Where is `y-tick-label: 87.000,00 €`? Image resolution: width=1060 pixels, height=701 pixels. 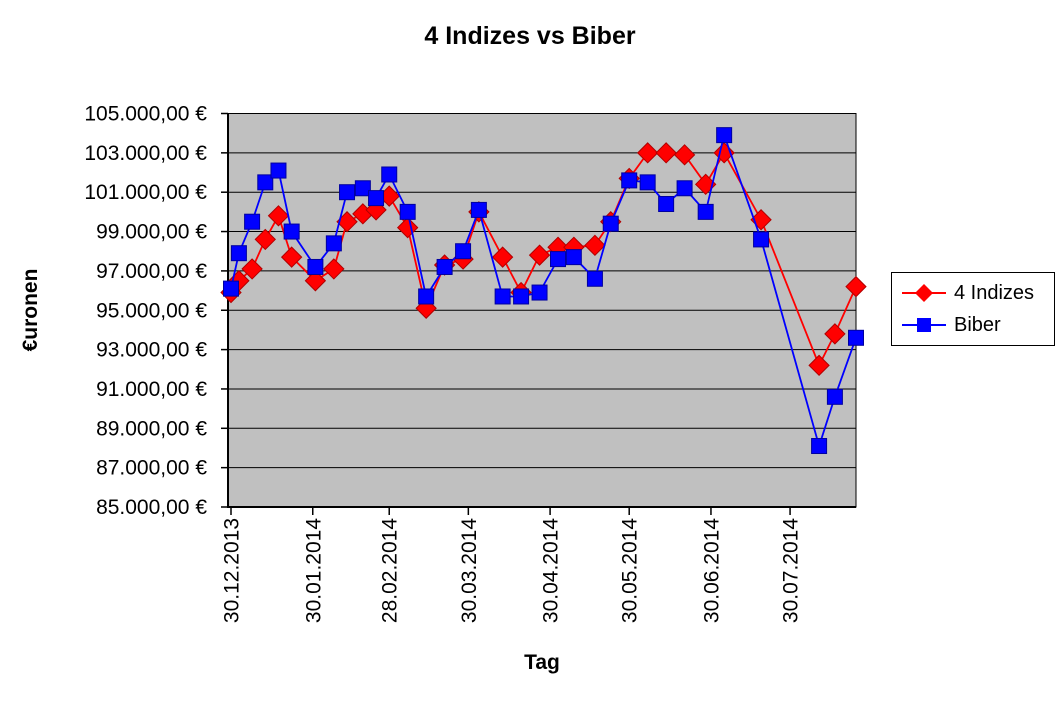
y-tick-label: 87.000,00 € is located at coordinates (151, 468).